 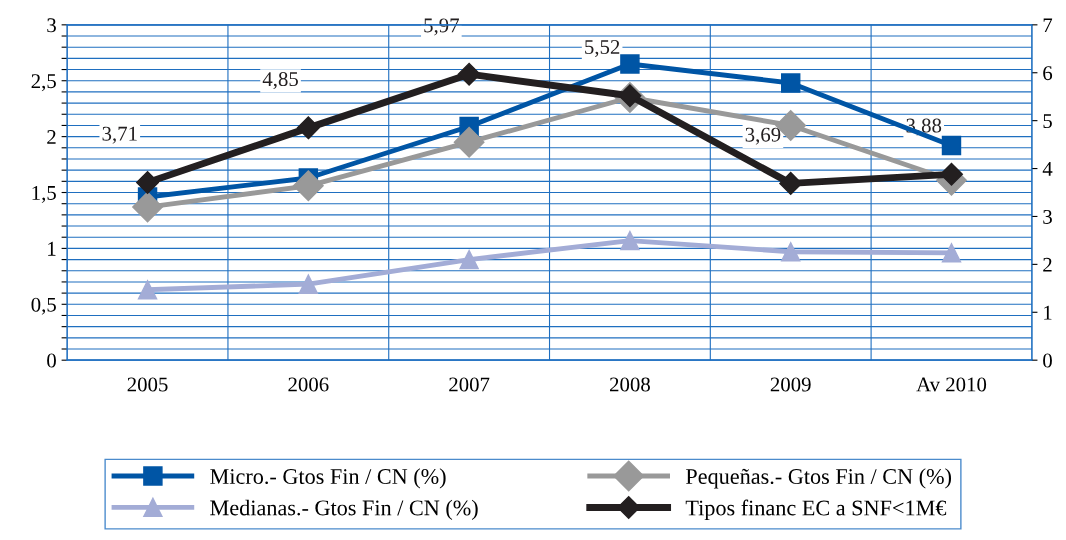 I want to click on legend-label: Micro.- Gtos Fin / CN (%), so click(x=328, y=478).